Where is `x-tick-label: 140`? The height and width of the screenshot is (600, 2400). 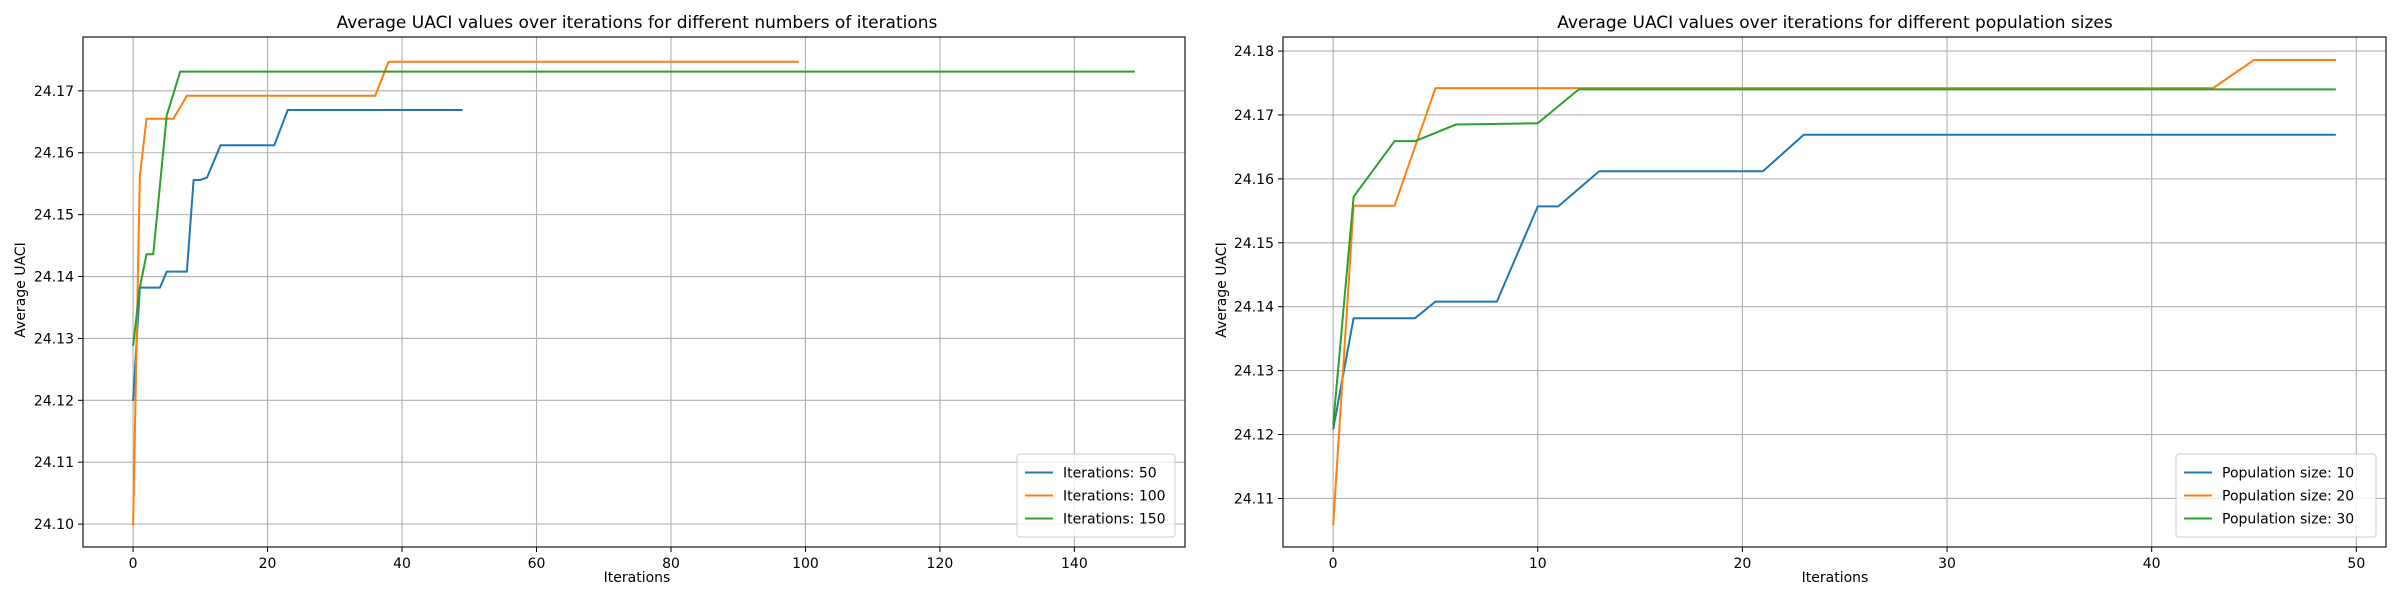 x-tick-label: 140 is located at coordinates (1074, 564).